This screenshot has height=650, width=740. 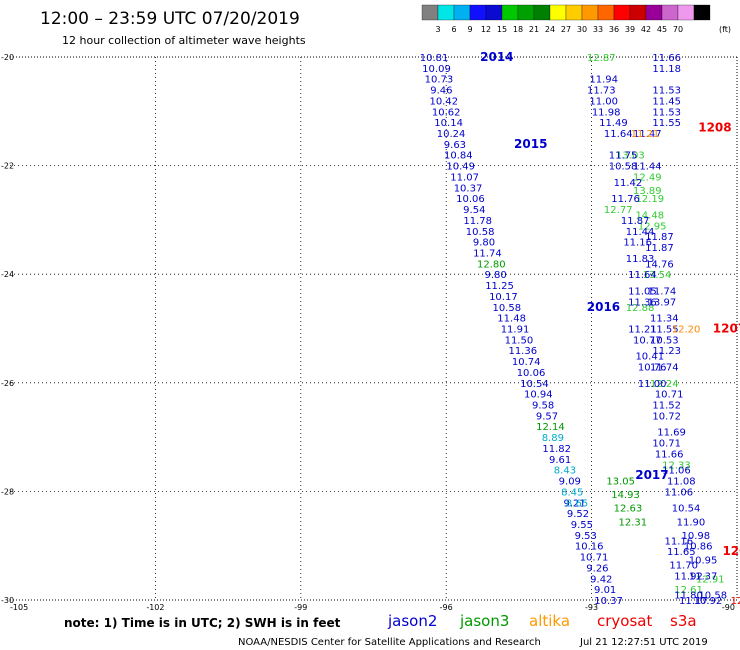 What do you see at coordinates (662, 29) in the screenshot?
I see `colorbar-label: 45` at bounding box center [662, 29].